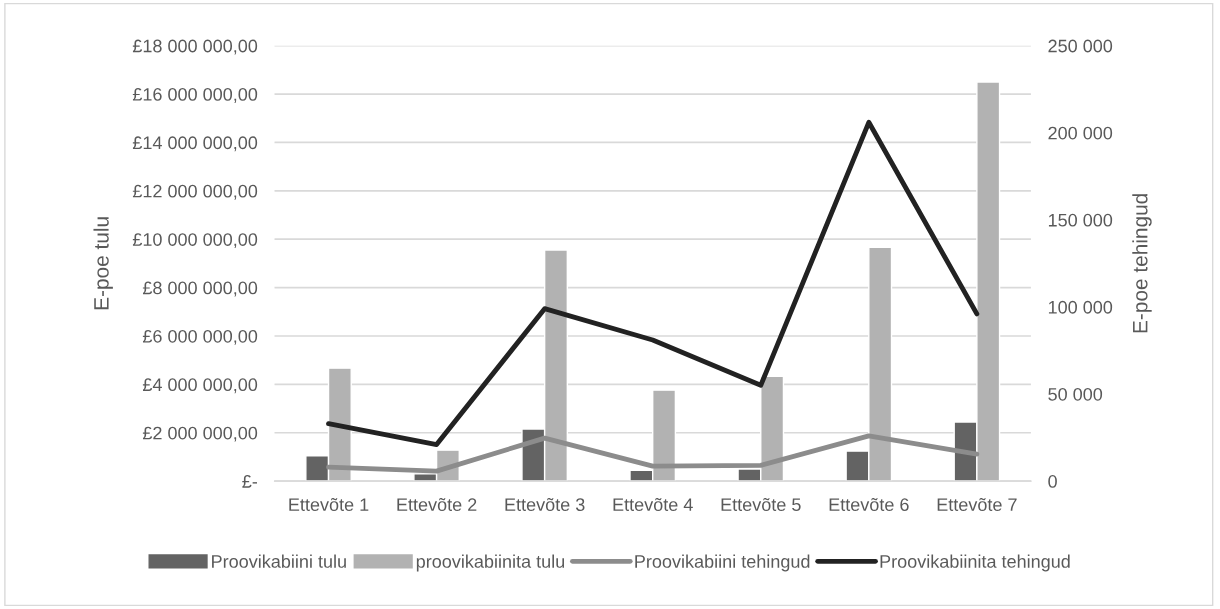  Describe the element at coordinates (869, 504) in the screenshot. I see `x-tick-label: Ettevõte 6` at that location.